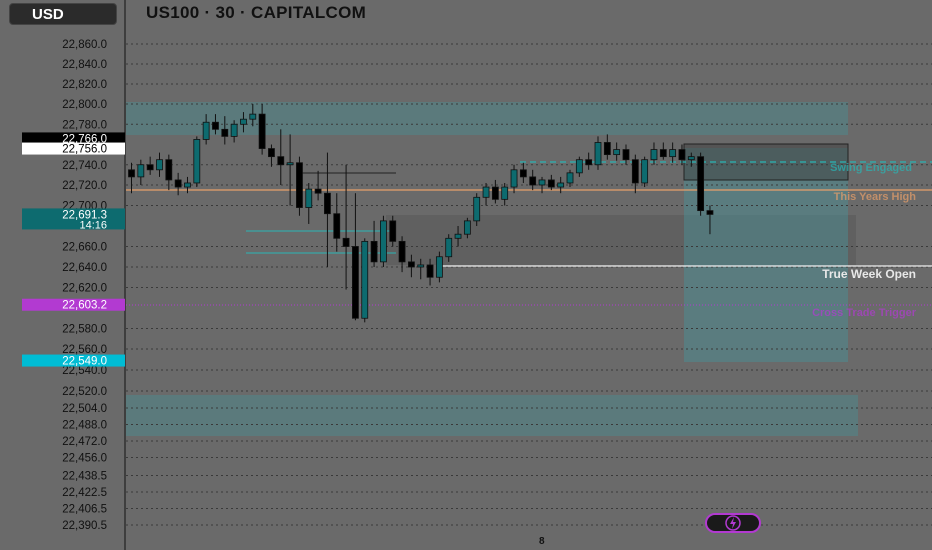 Image resolution: width=932 pixels, height=550 pixels. Describe the element at coordinates (84, 125) in the screenshot. I see `price-tick-label: 22,780.0` at that location.